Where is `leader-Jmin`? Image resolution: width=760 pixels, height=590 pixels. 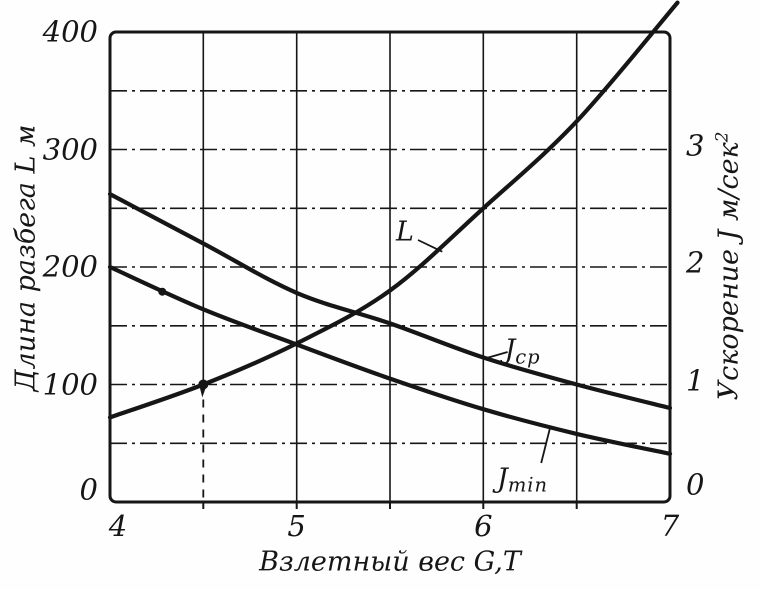 leader-Jmin is located at coordinates (546, 444).